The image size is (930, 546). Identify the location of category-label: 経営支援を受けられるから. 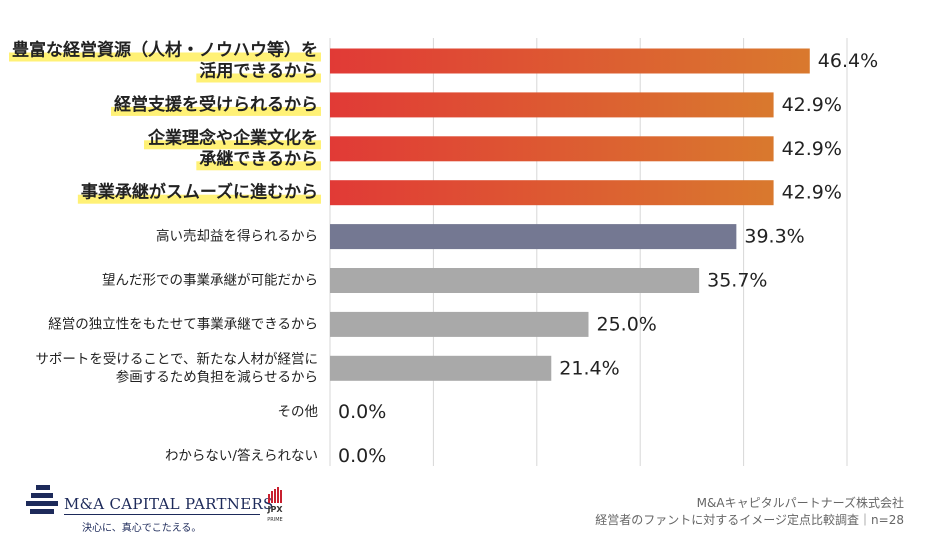
(216, 104).